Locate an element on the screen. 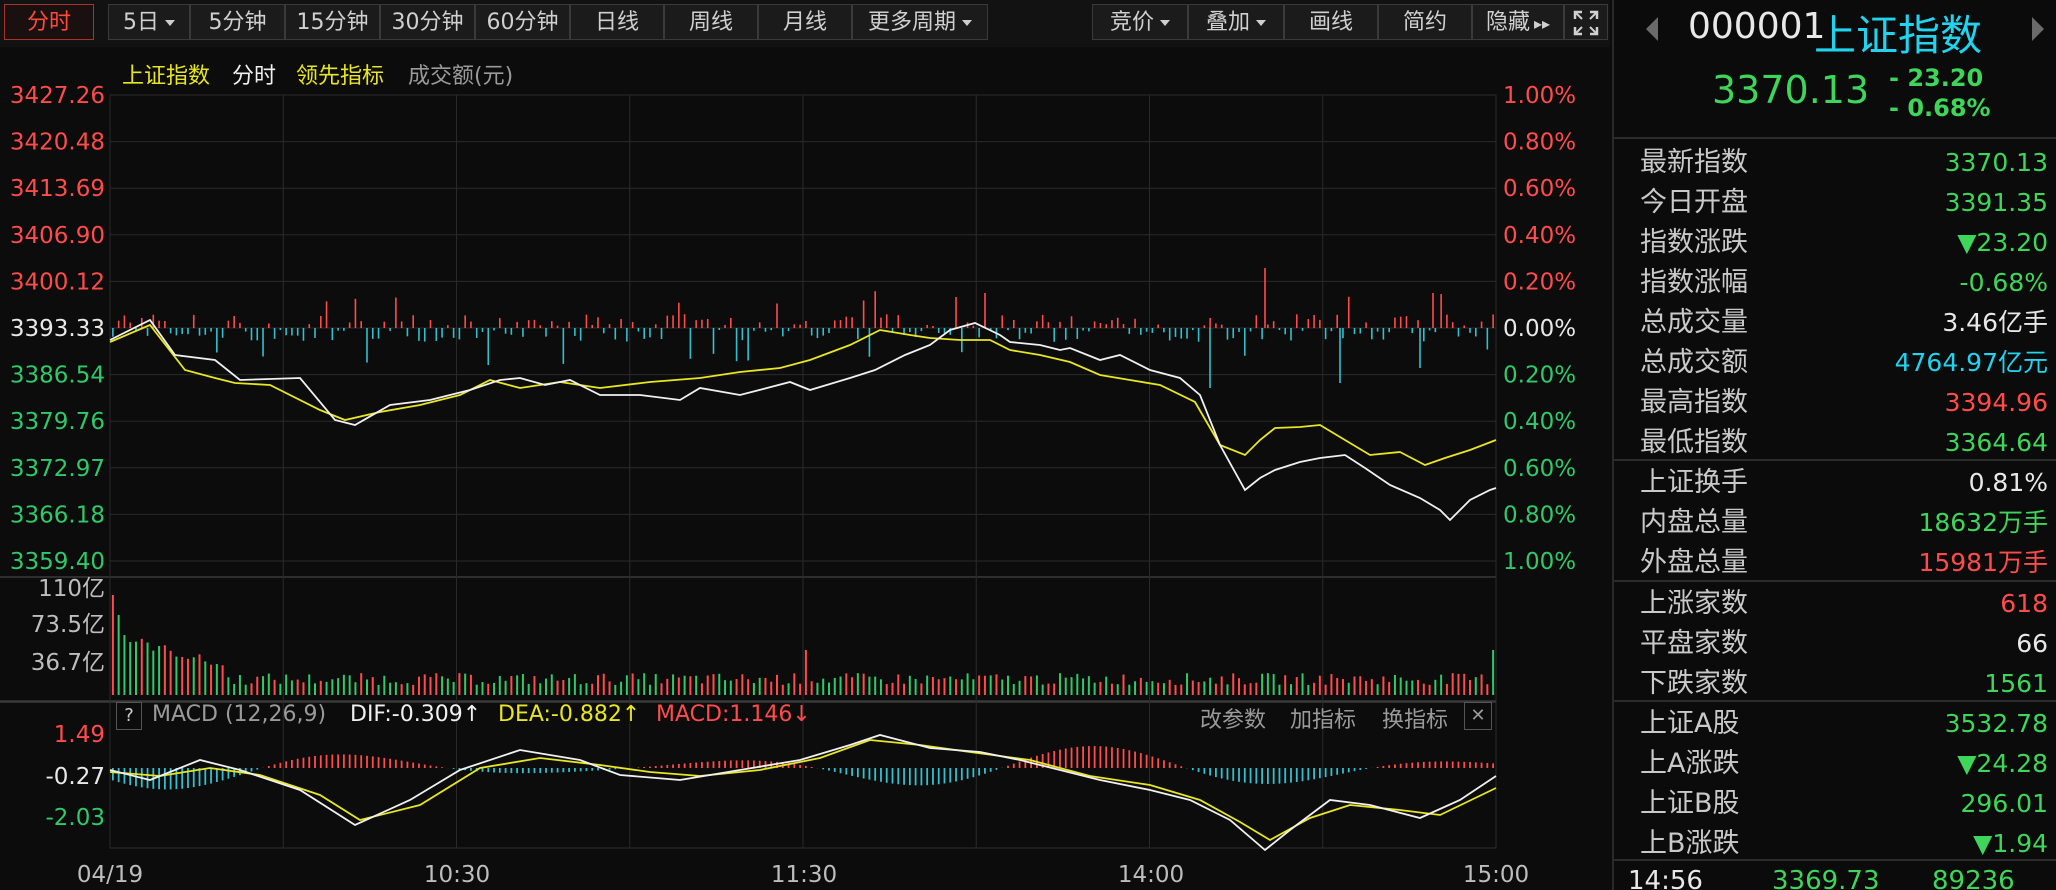 The width and height of the screenshot is (2056, 890). macd-title: MACD (12,26,9) is located at coordinates (239, 714).